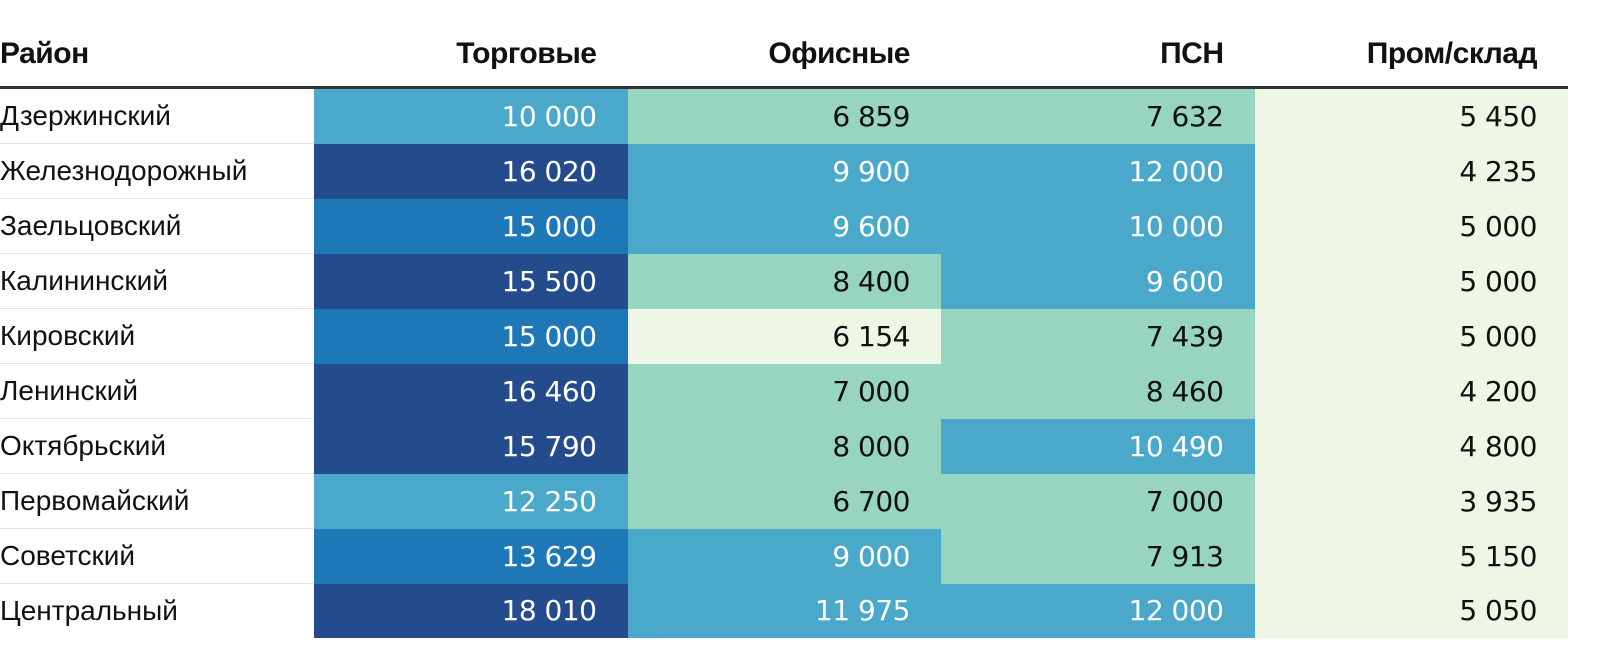  Describe the element at coordinates (1411, 55) in the screenshot. I see `column-header-industrial-warehouse: Пром/склад` at that location.